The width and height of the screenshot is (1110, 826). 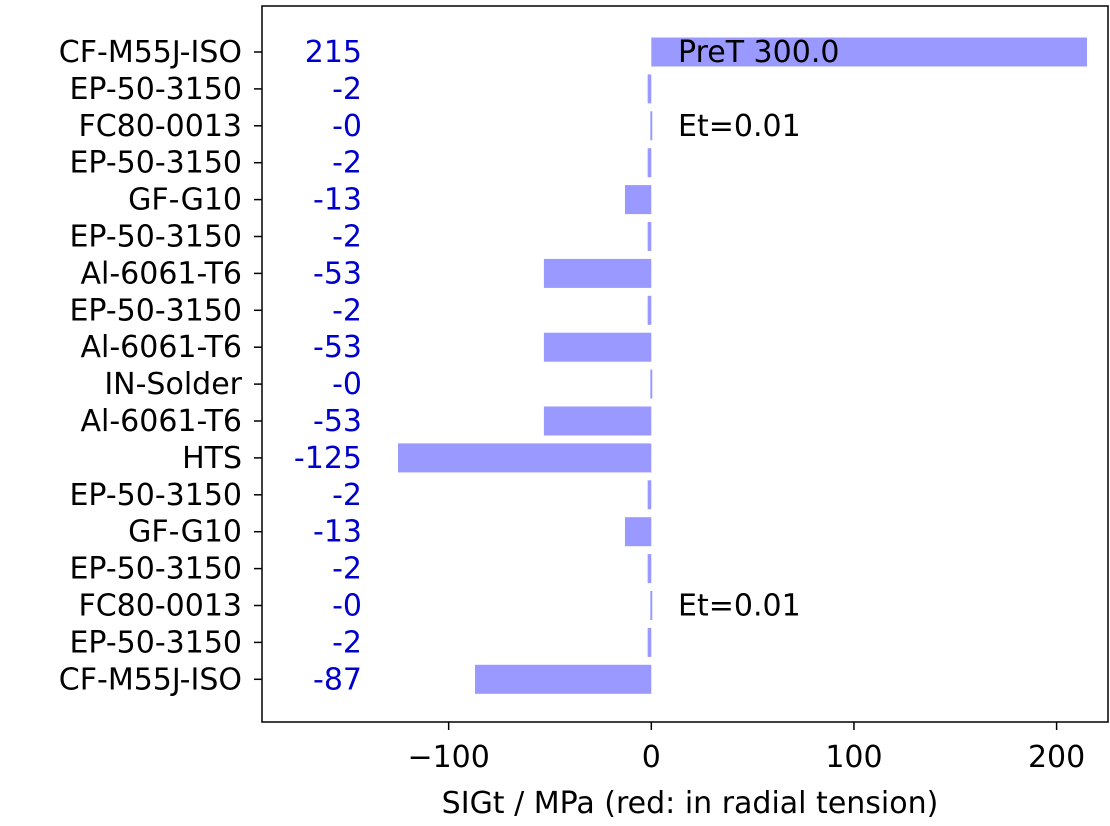 I want to click on x-tick-label: 100, so click(x=853, y=757).